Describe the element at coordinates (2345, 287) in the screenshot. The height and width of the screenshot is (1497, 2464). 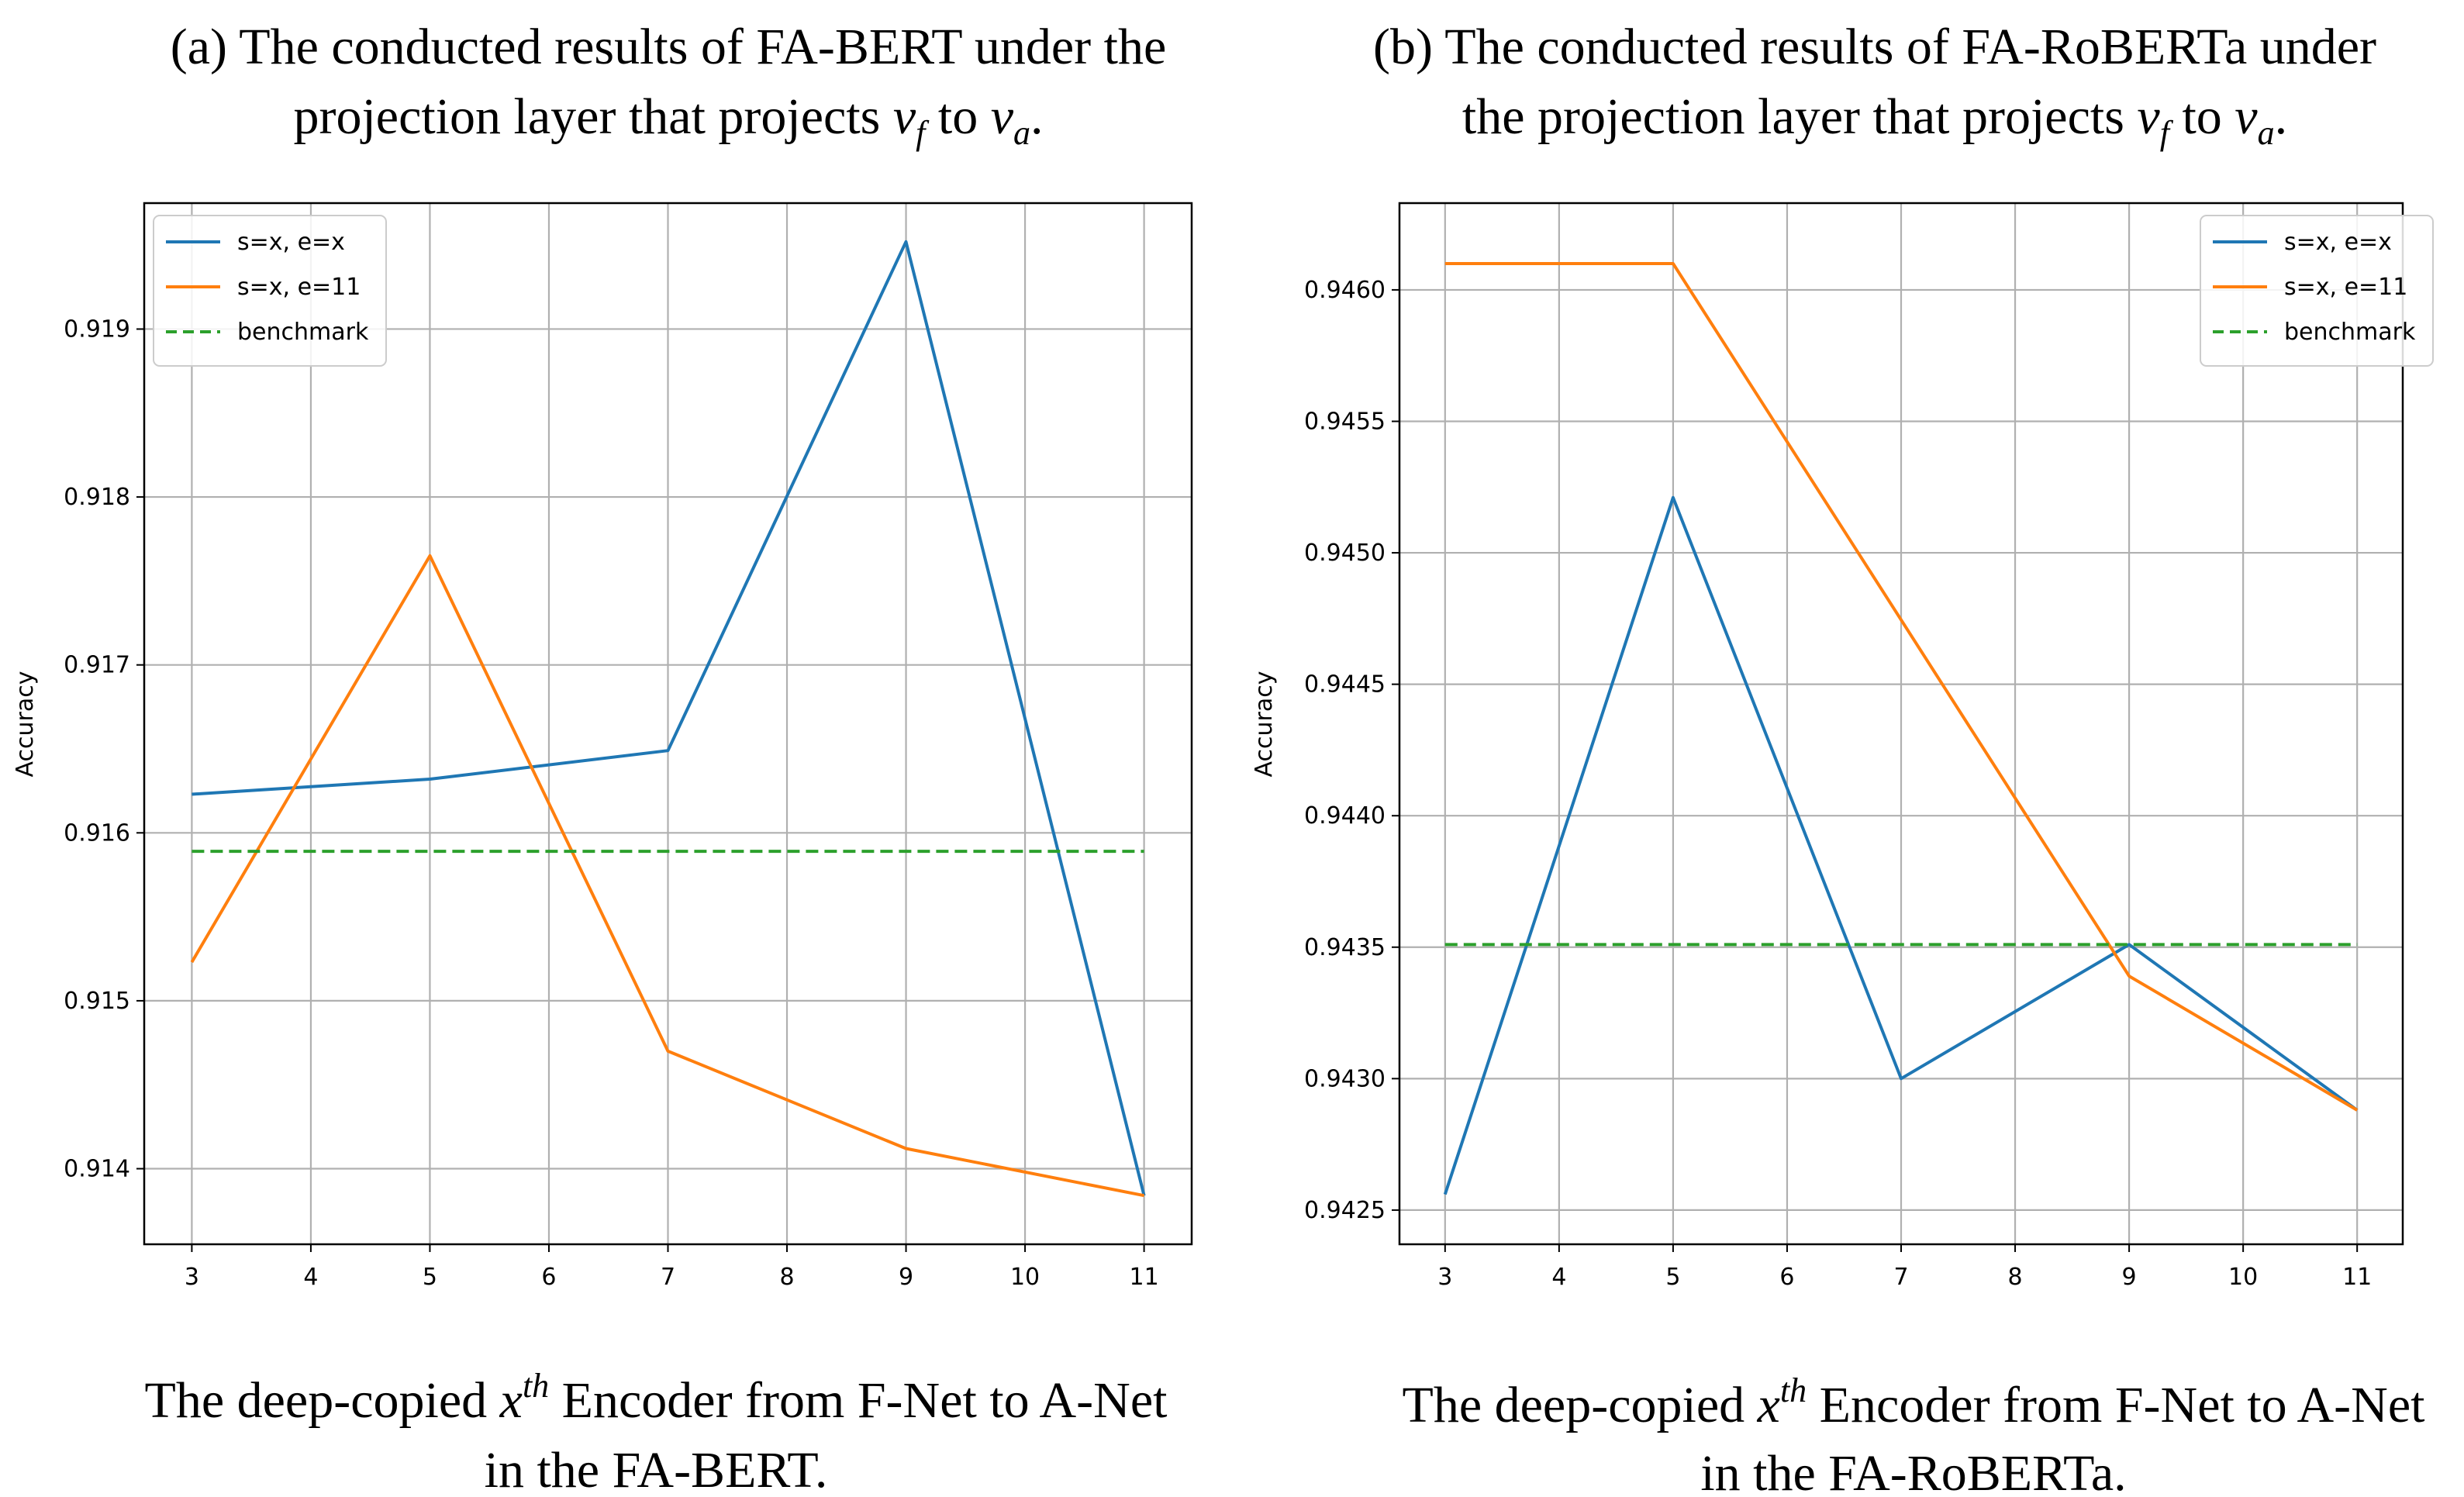
I see `chart-b-legend-label: s=x, e=11` at that location.